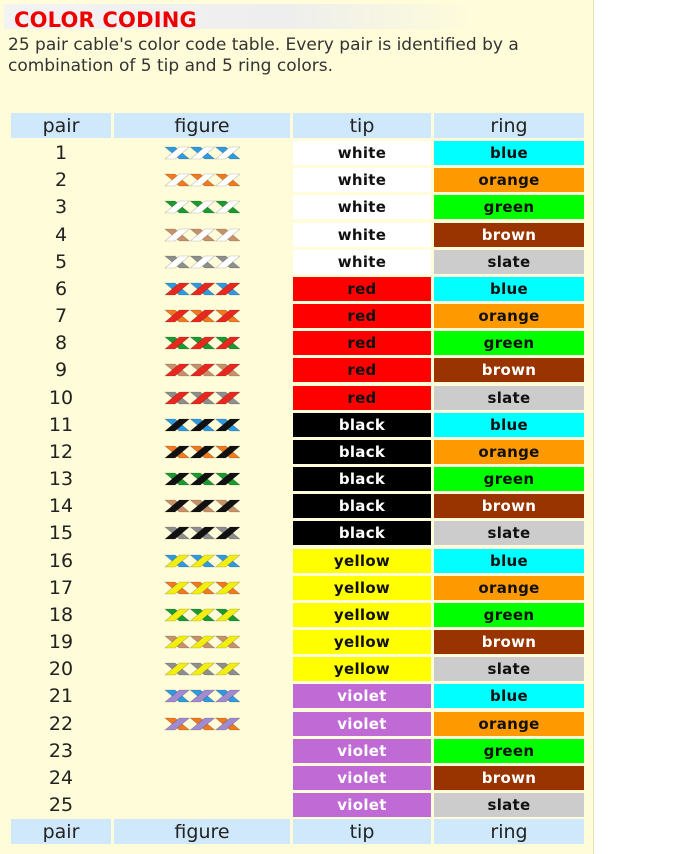  Describe the element at coordinates (61, 316) in the screenshot. I see `pair-number: 7` at that location.